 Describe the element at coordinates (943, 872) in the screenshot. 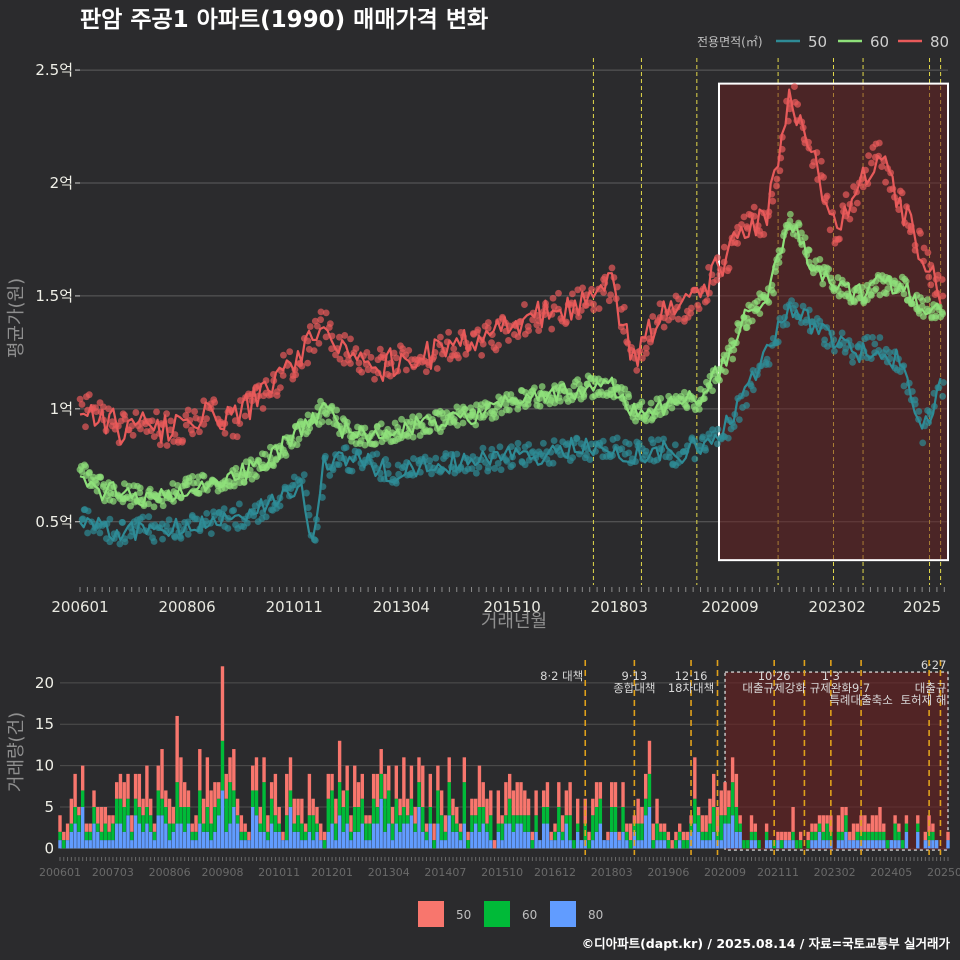

I see `volume-x-tick-label-16: 202508` at that location.